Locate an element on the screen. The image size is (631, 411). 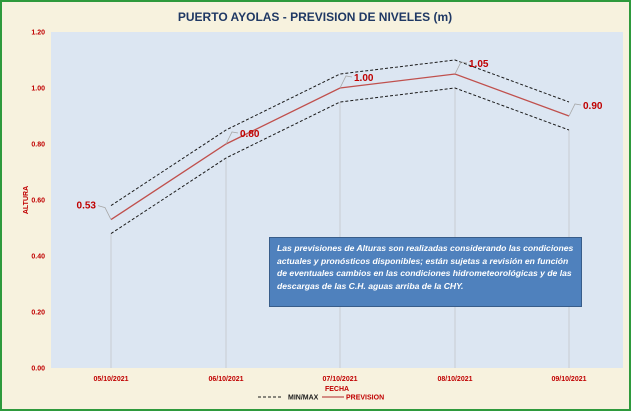
y-tick-label: 1.20 is located at coordinates (38, 33).